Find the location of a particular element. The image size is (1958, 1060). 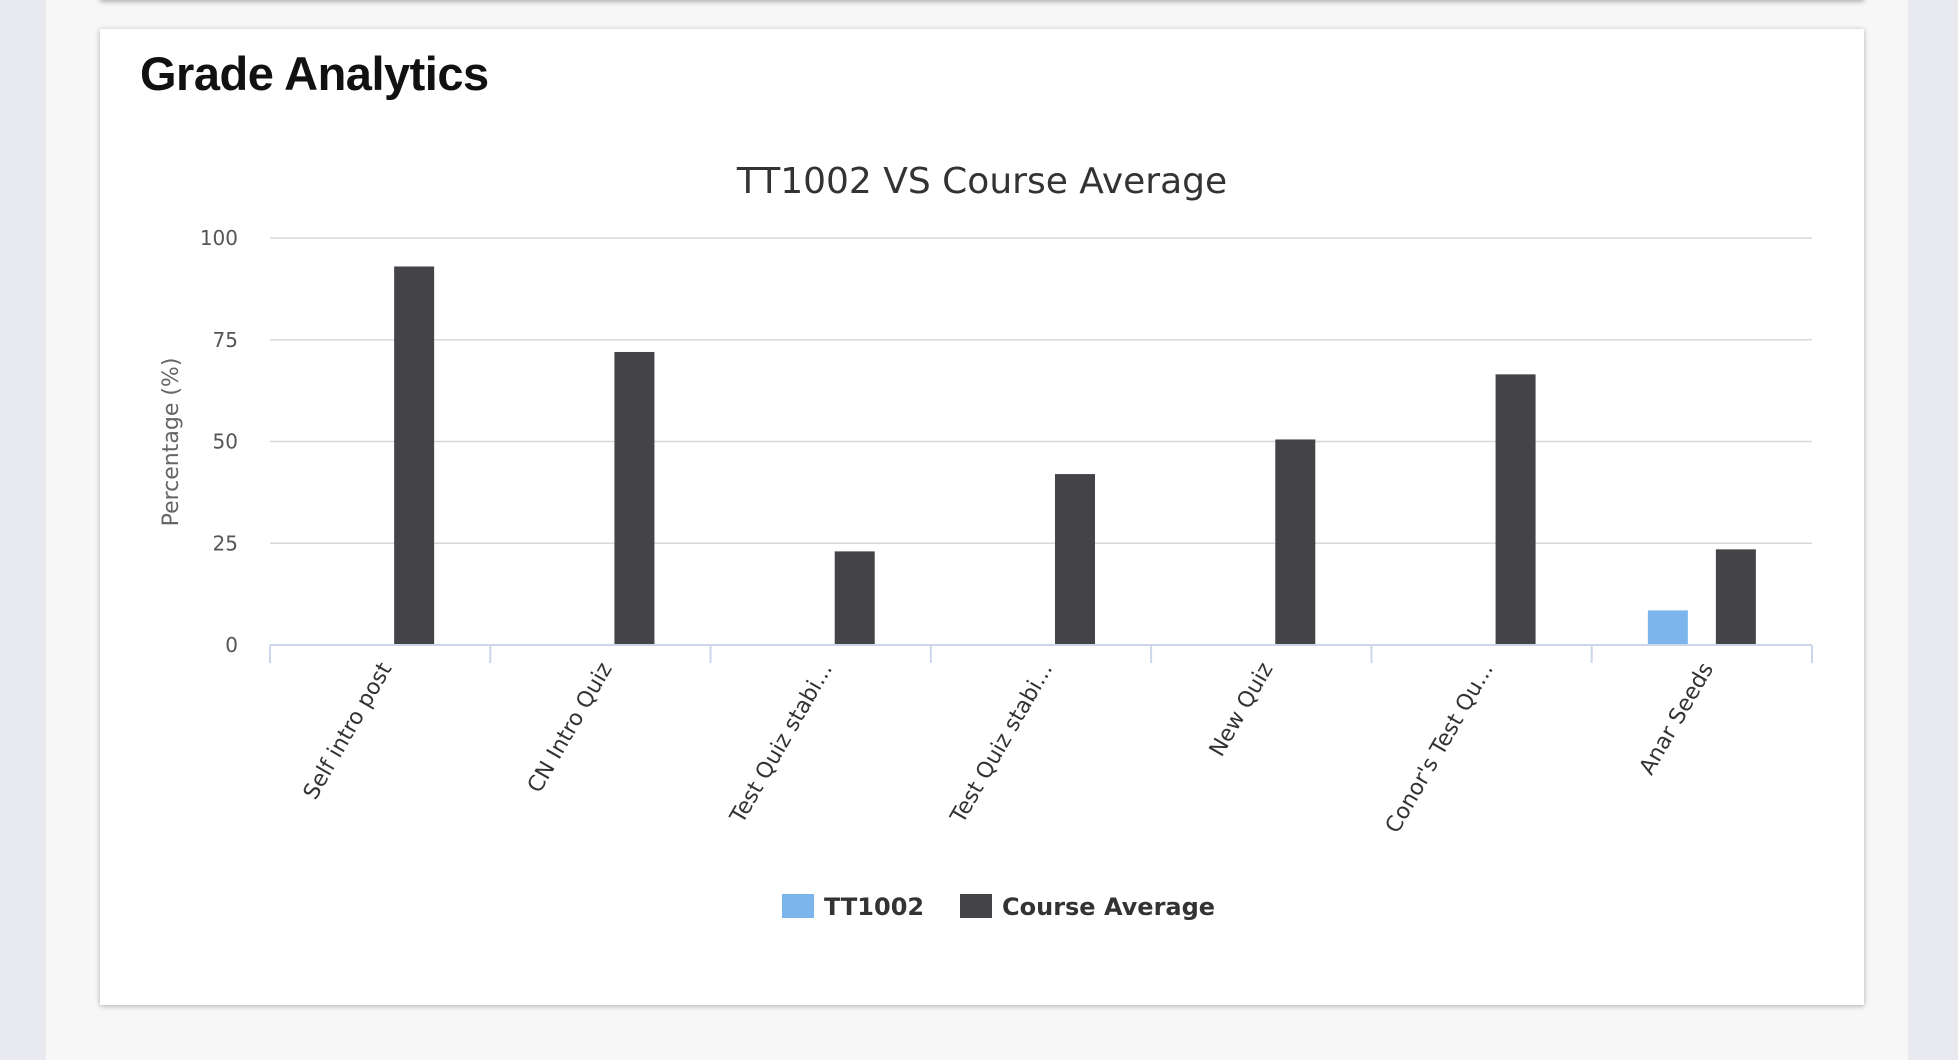

legend-item-course-average: Course Average is located at coordinates (1087, 907).